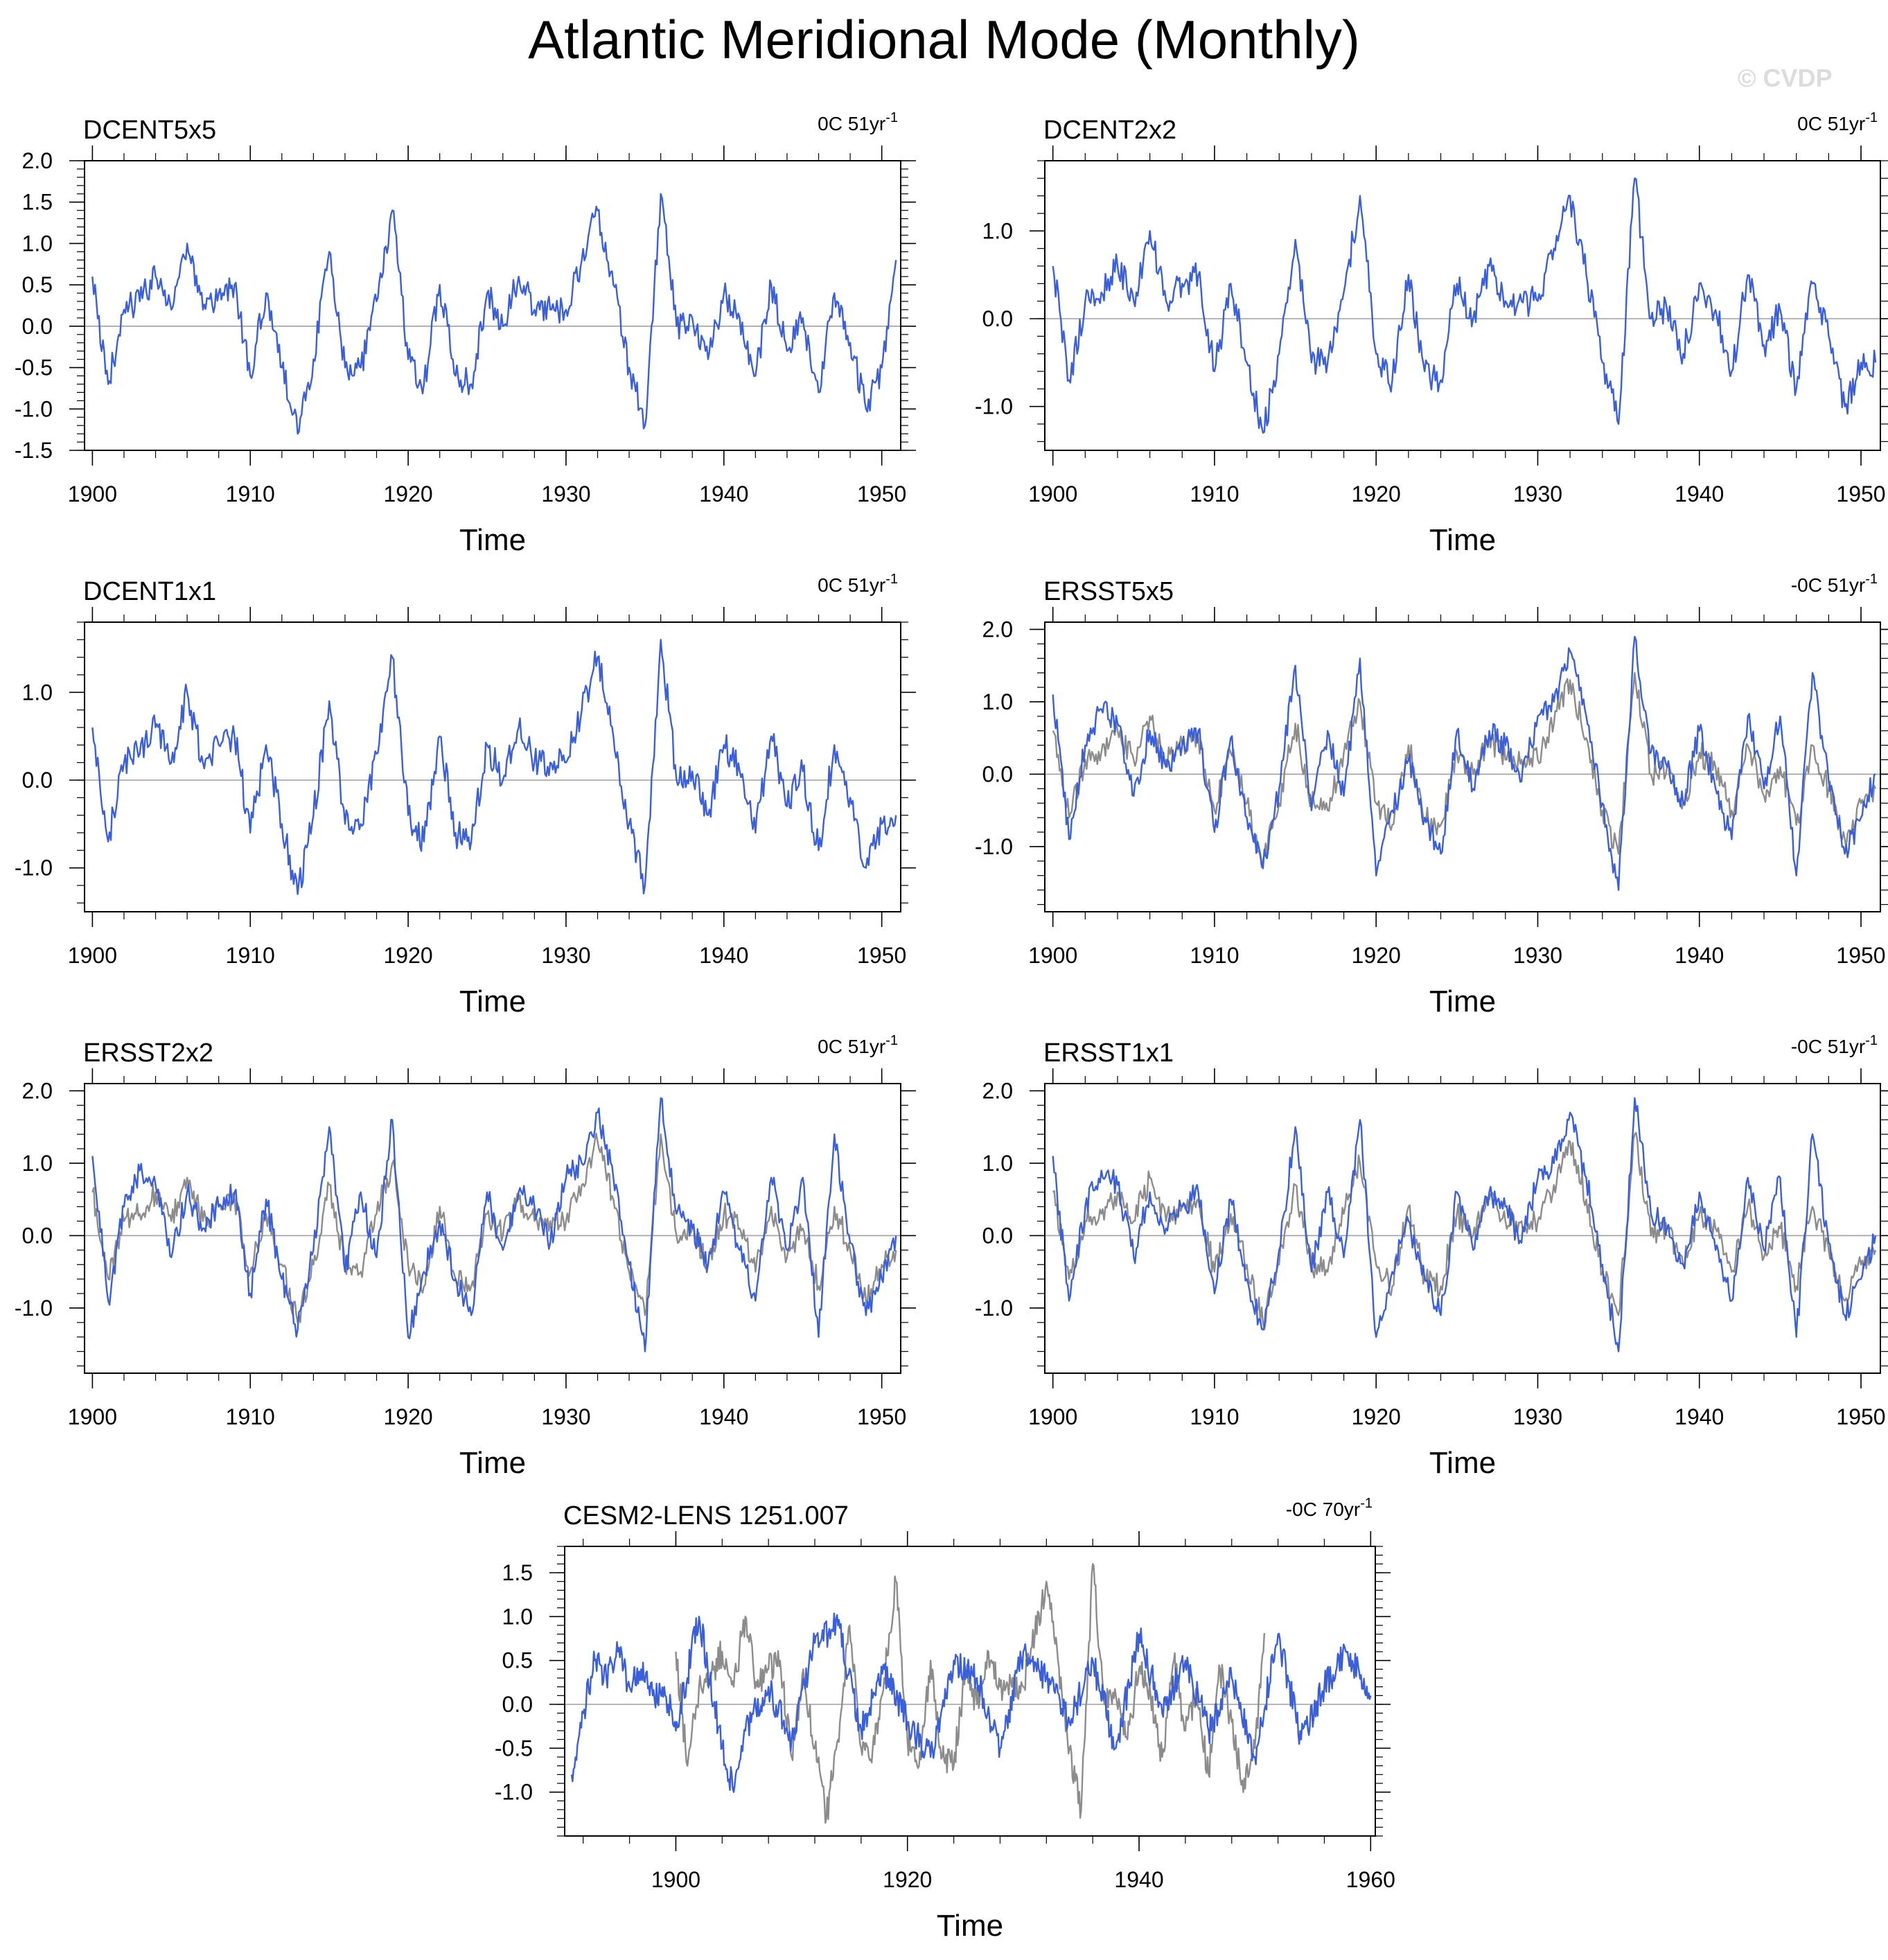 The image size is (1888, 1960). What do you see at coordinates (1785, 78) in the screenshot?
I see `watermark-text: © CVDP` at bounding box center [1785, 78].